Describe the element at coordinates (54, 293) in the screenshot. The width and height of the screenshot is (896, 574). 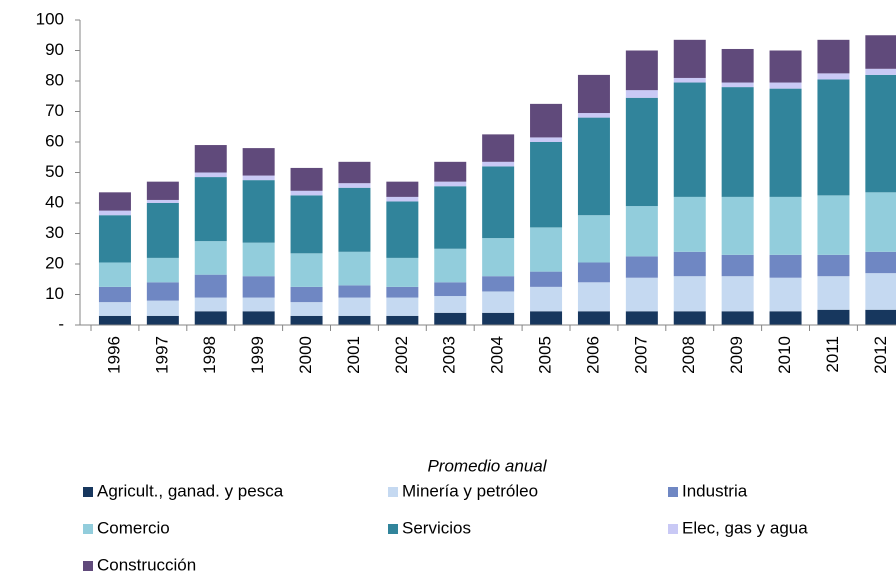
I see `y-tick-label: 10` at that location.